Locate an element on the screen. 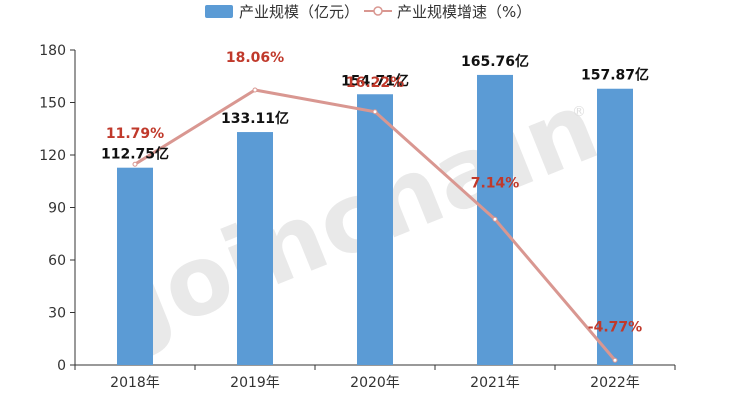 This screenshot has height=417, width=750. growth-value-label: 11.79% is located at coordinates (135, 134).